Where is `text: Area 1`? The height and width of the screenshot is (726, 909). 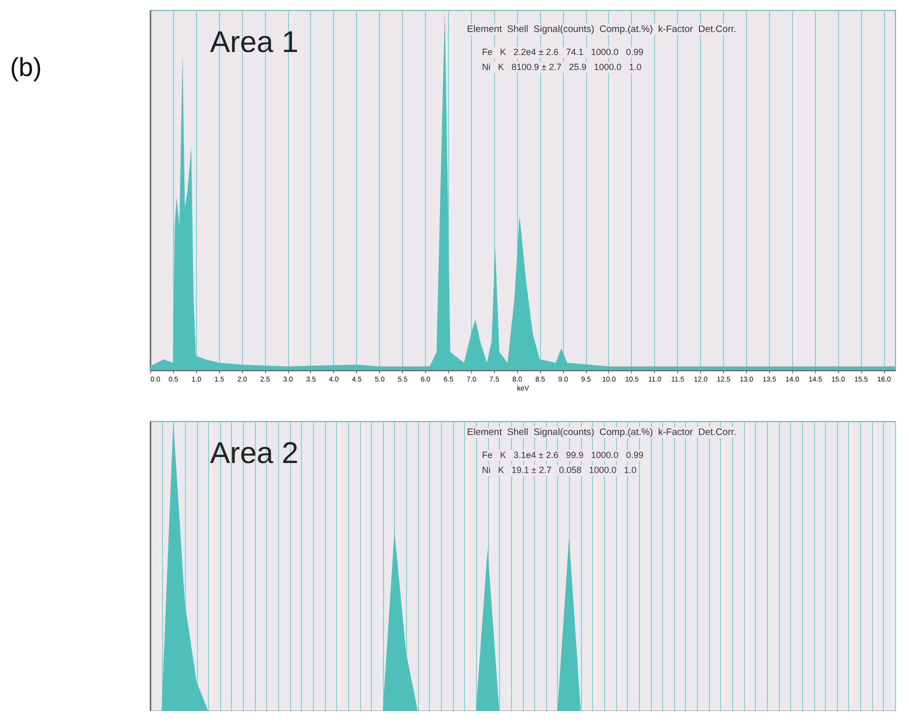 text: Area 1 is located at coordinates (254, 42).